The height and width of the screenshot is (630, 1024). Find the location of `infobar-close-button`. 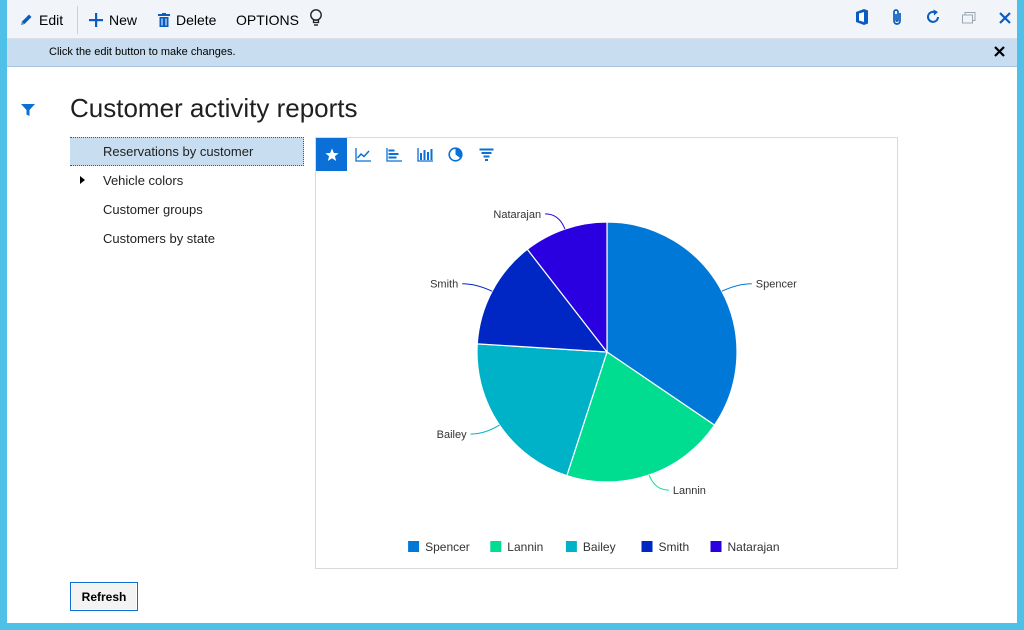

infobar-close-button is located at coordinates (999, 52).